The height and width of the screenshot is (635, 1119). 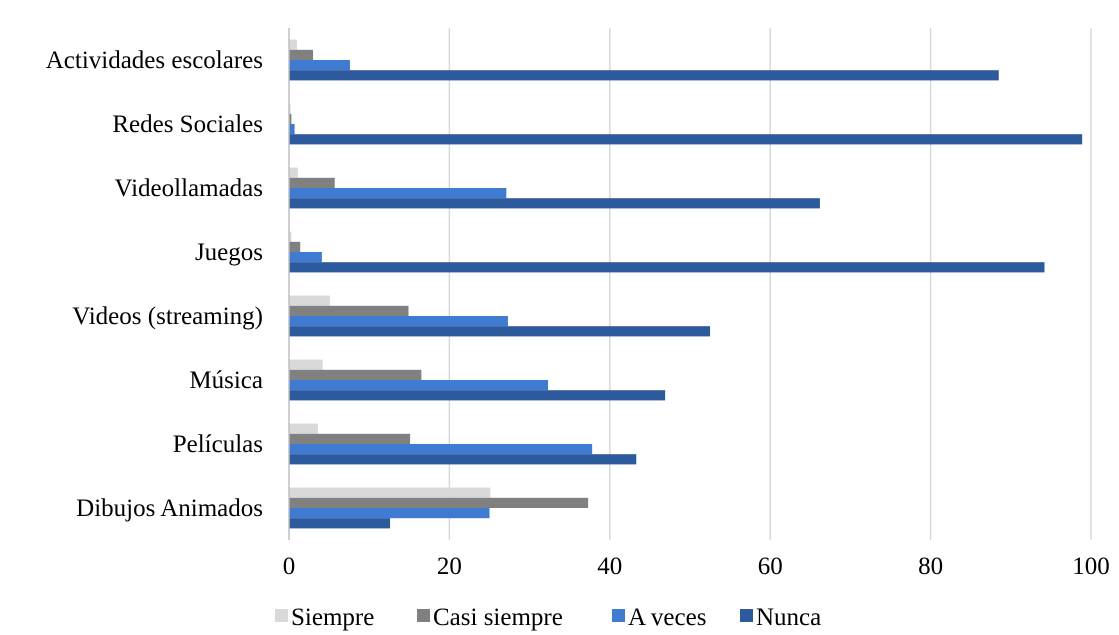 I want to click on legend: Siempre Casi siempre A veces Nunca, so click(x=548, y=617).